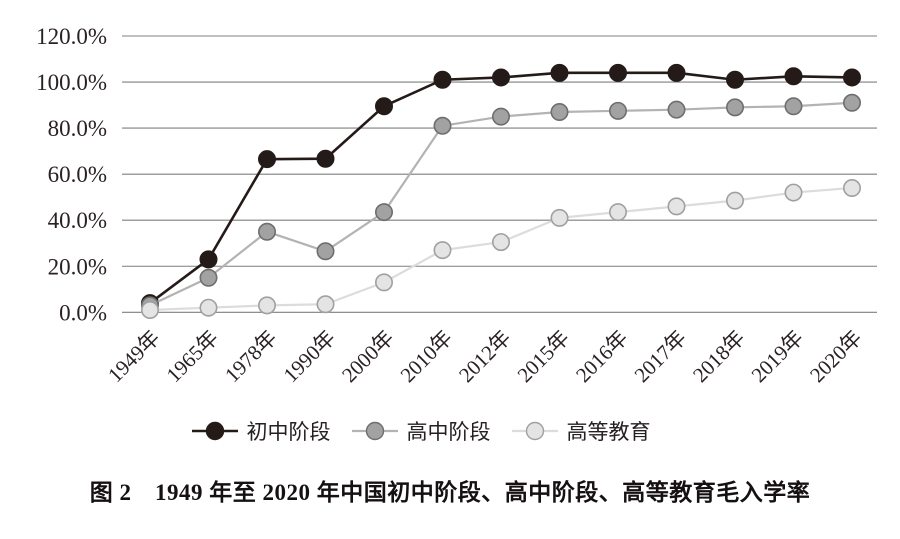 The height and width of the screenshot is (539, 900). I want to click on legend-item-senior-high: 高中阶段, so click(421, 431).